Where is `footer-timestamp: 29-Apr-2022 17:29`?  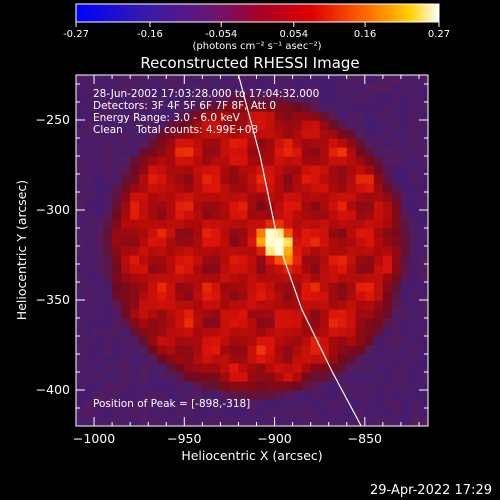 footer-timestamp: 29-Apr-2022 17:29 is located at coordinates (431, 490).